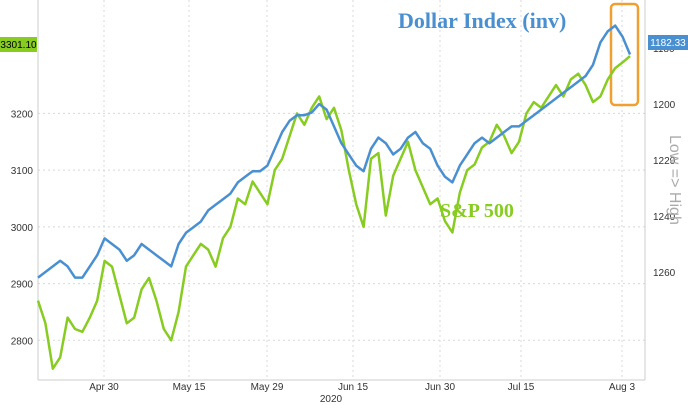 The image size is (688, 405). I want to click on dollar-last-value-badge: 1182.33, so click(668, 42).